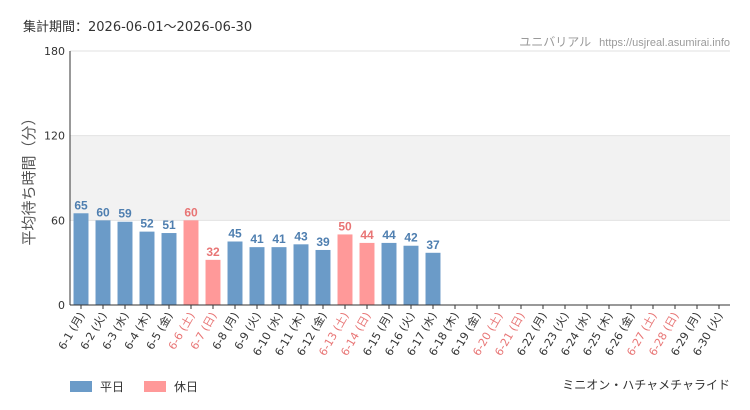 This screenshot has width=750, height=410. I want to click on value-label: 42, so click(411, 238).